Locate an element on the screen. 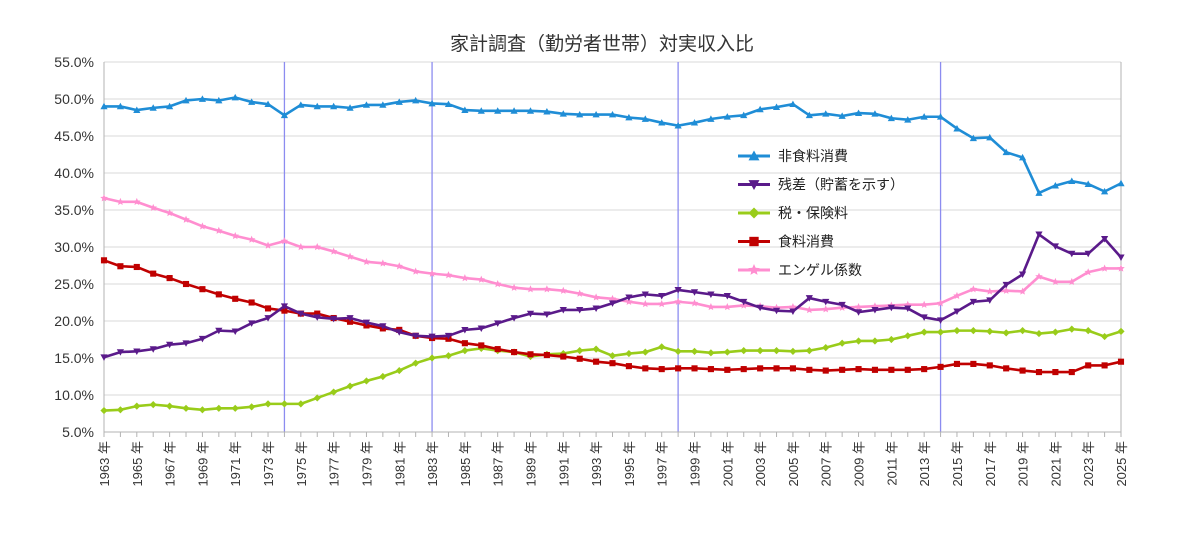 This screenshot has height=538, width=1200. x-tick-label: 2025 年 is located at coordinates (1121, 464).